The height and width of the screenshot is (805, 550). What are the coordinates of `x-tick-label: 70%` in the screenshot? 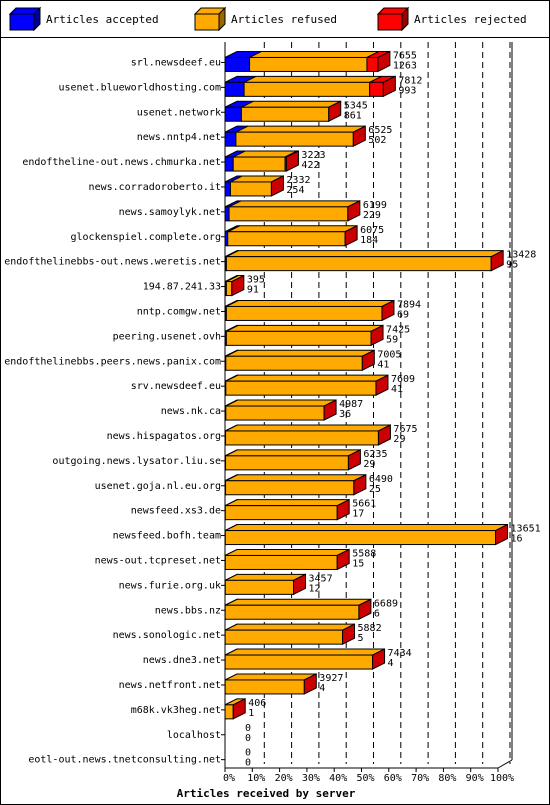 It's located at (420, 778).